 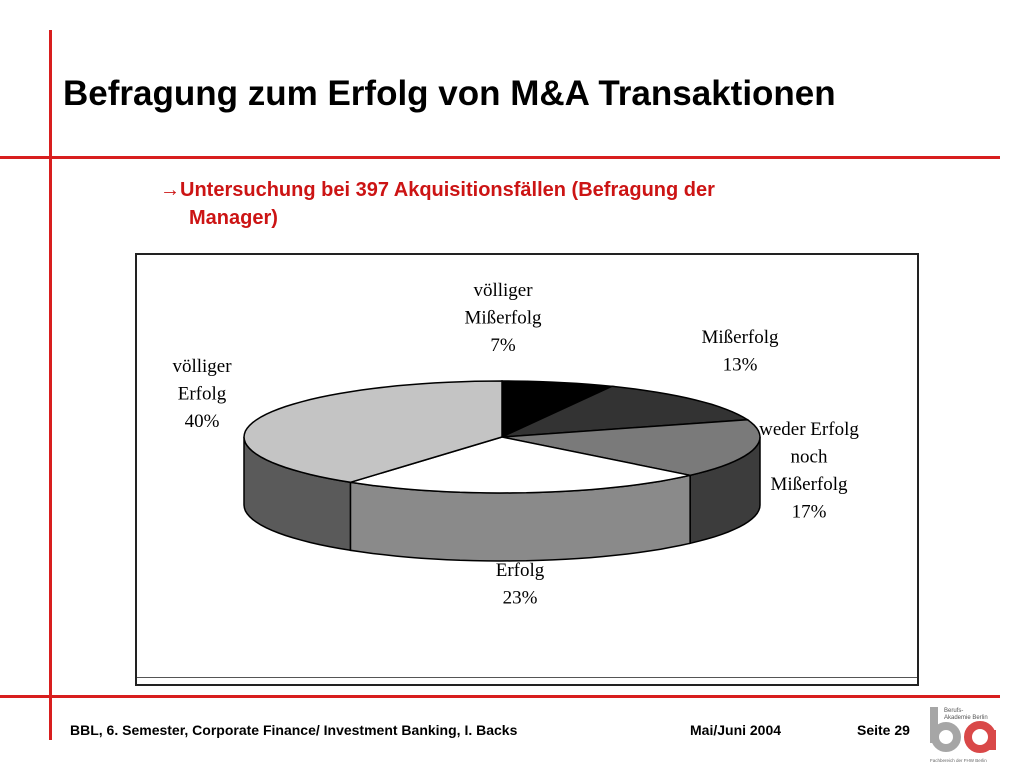 What do you see at coordinates (966, 718) in the screenshot?
I see `logo-text-2: Akademie Berlin` at bounding box center [966, 718].